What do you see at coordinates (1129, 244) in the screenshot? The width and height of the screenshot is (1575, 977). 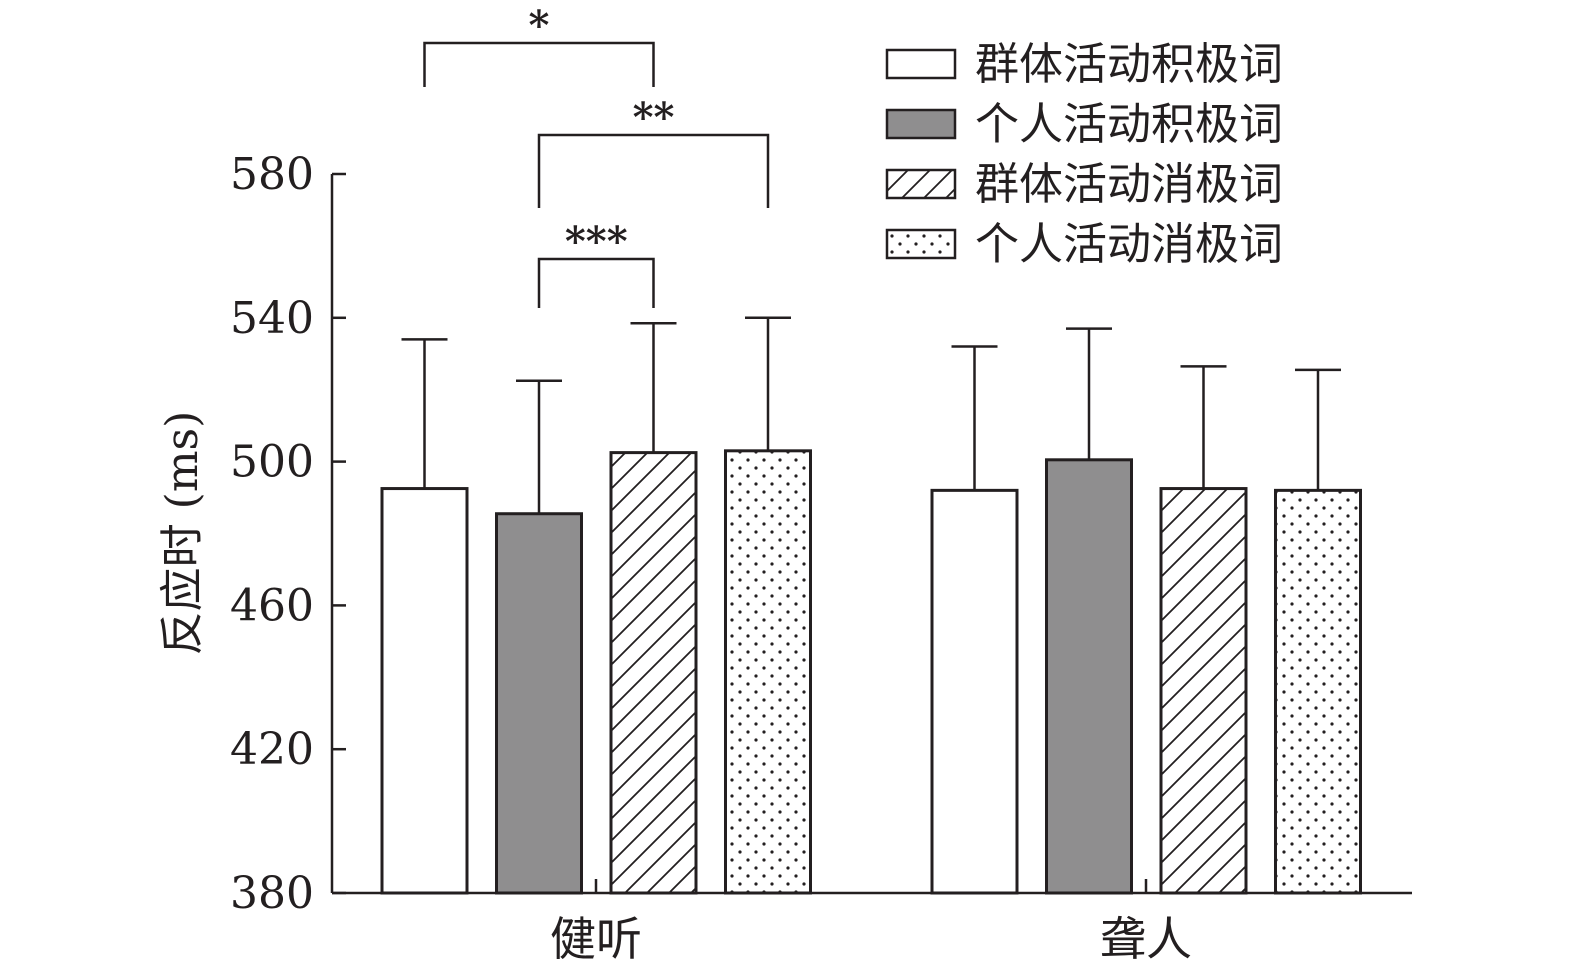 I see `legend-label-4: 个人活动消极词` at bounding box center [1129, 244].